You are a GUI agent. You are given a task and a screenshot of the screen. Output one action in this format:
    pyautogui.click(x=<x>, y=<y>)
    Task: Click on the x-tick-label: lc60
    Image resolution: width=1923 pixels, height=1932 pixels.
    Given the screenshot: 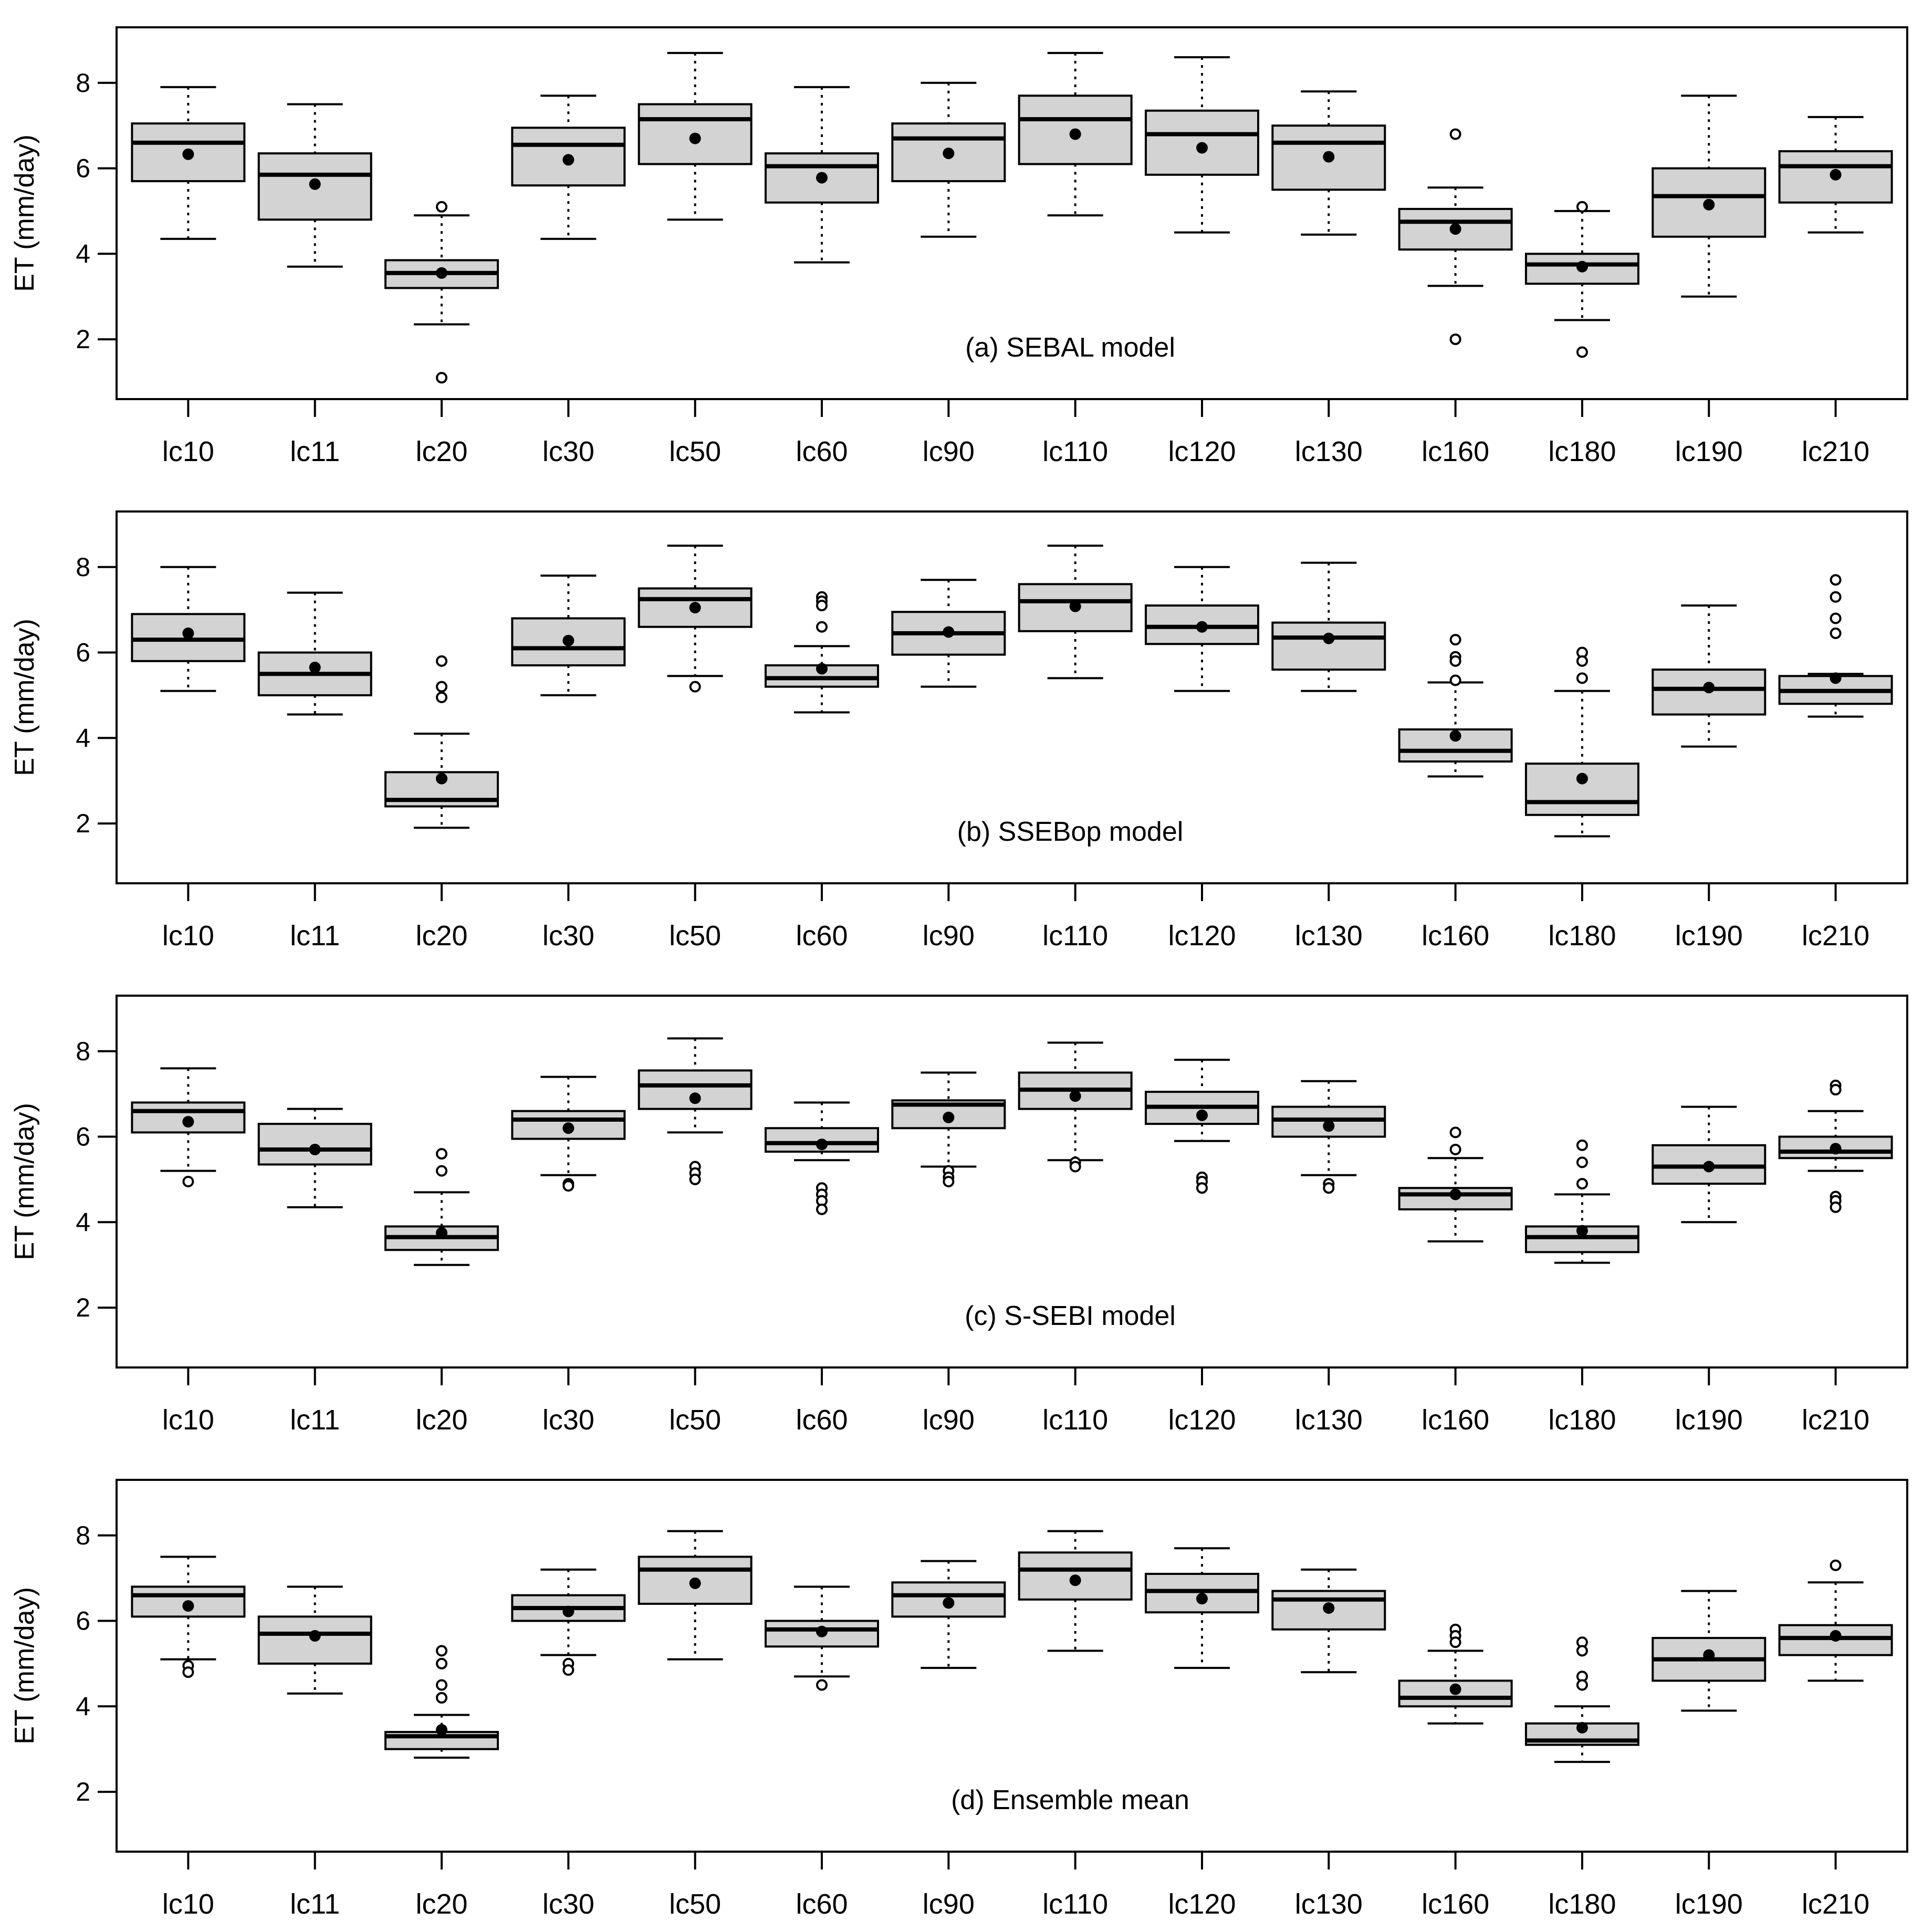 What is the action you would take?
    pyautogui.click(x=822, y=452)
    